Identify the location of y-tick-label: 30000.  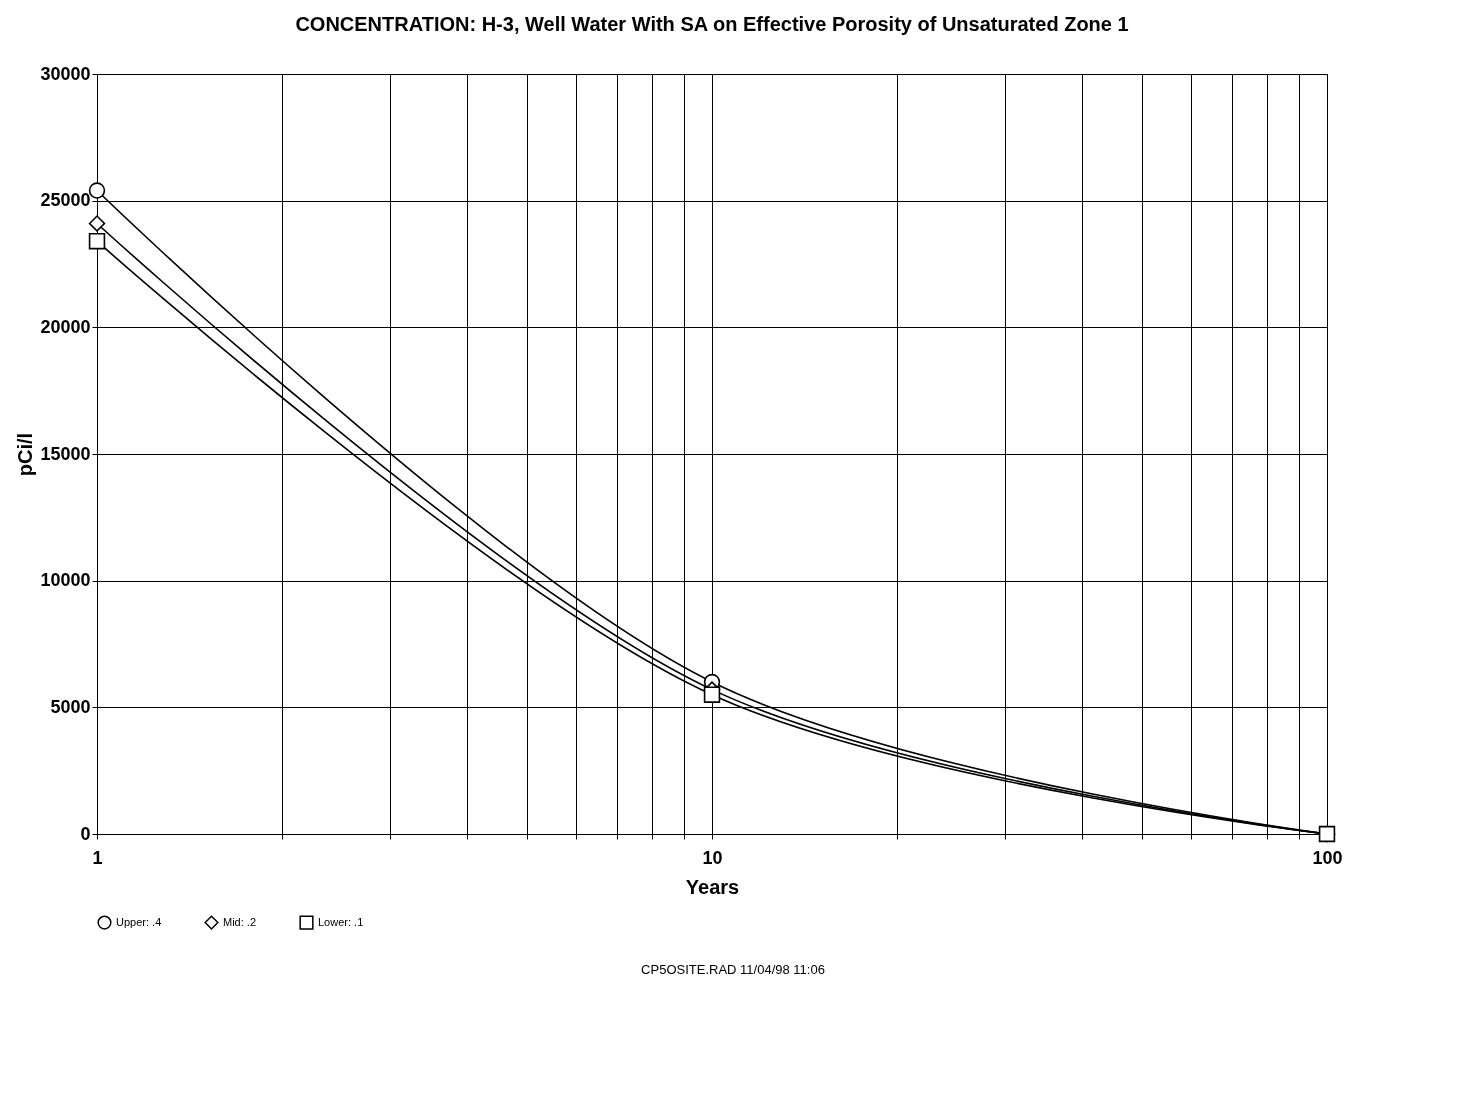
(65, 73).